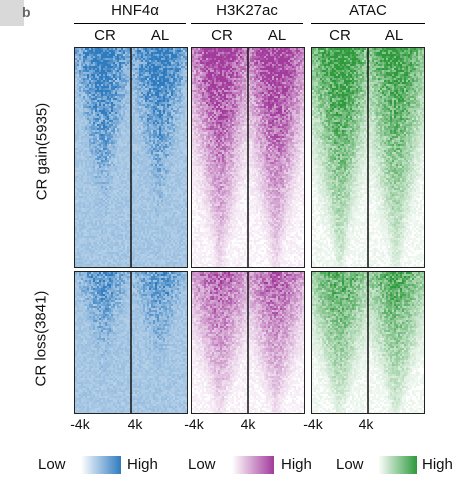 Image resolution: width=463 pixels, height=485 pixels. I want to click on tick-h3k27ac-right: 4k, so click(248, 424).